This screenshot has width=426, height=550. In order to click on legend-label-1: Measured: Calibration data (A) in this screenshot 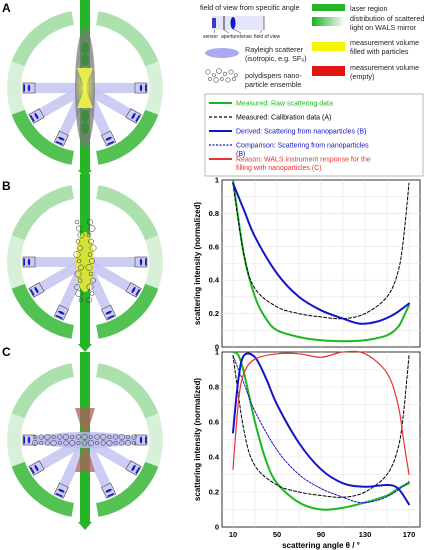, I will do `click(283, 118)`.